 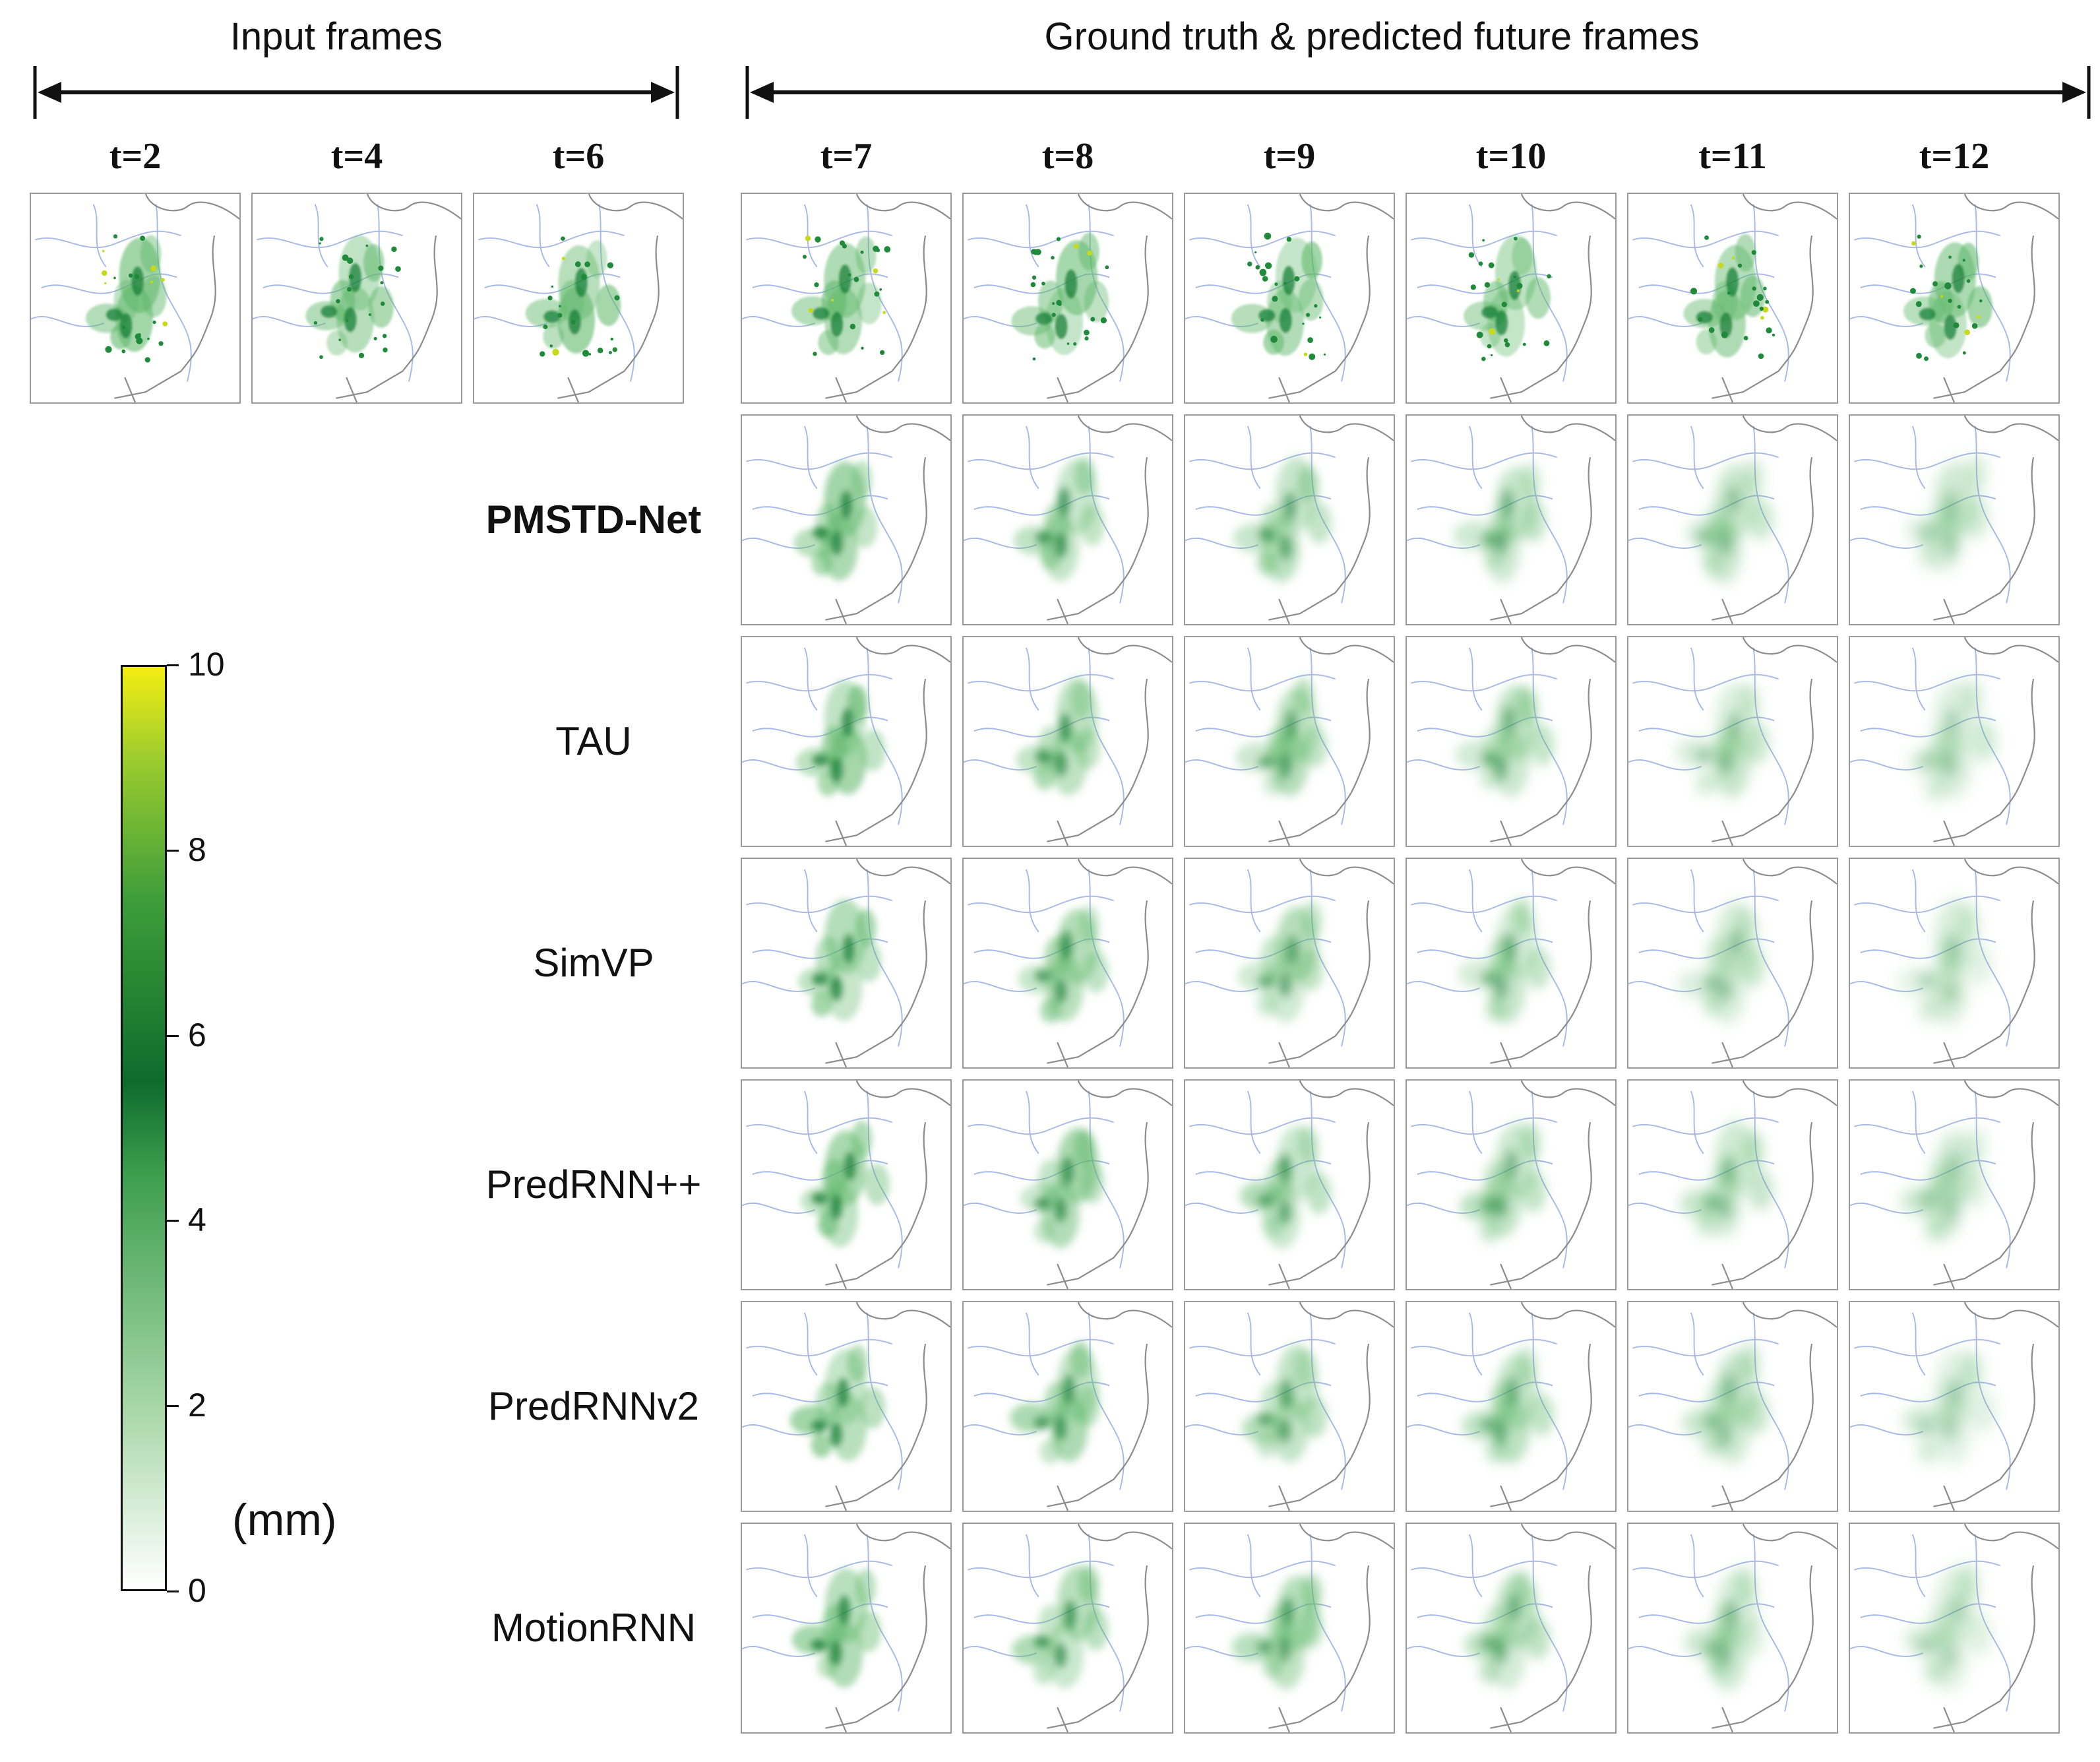 I want to click on future-time-label: t=10, so click(x=1511, y=156).